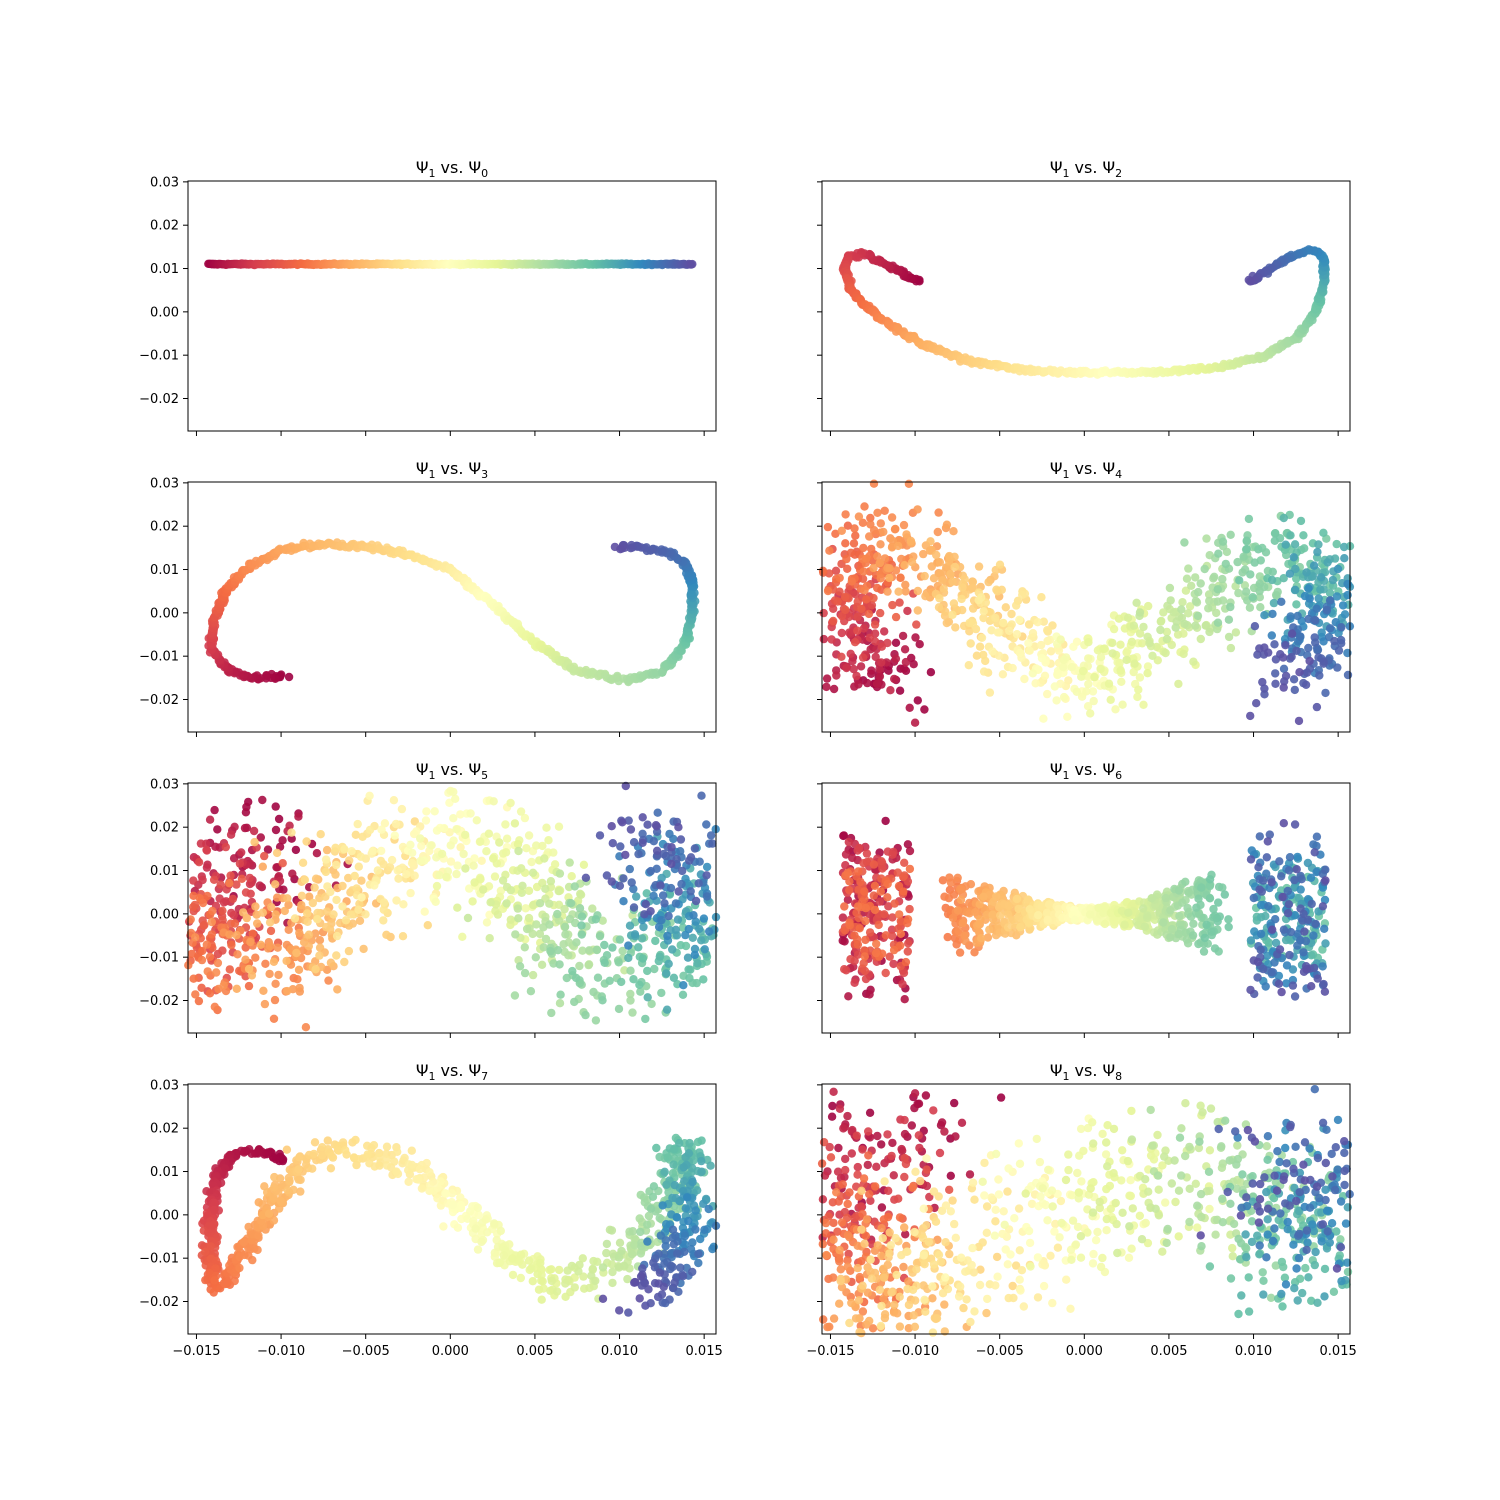  What do you see at coordinates (450, 264) in the screenshot?
I see `scatter-points` at bounding box center [450, 264].